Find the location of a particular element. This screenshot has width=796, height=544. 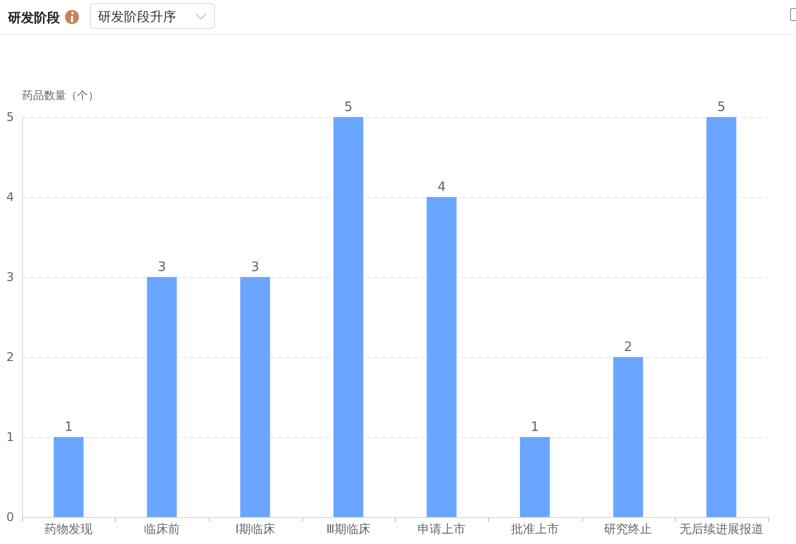

x-tick-label: 申请上市 is located at coordinates (442, 529).